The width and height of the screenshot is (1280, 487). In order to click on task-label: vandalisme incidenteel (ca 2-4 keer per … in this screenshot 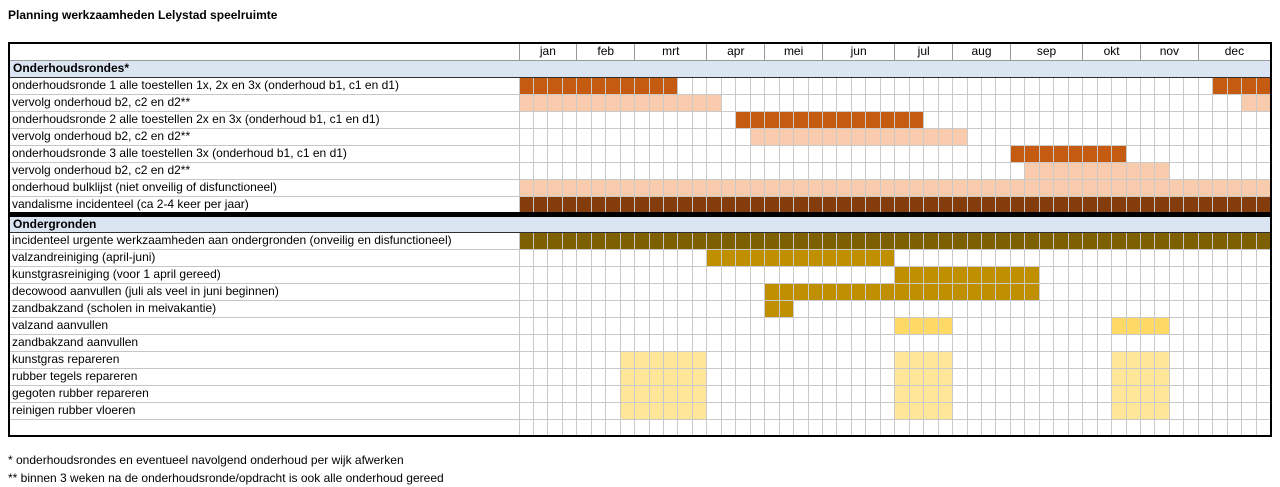, I will do `click(264, 205)`.